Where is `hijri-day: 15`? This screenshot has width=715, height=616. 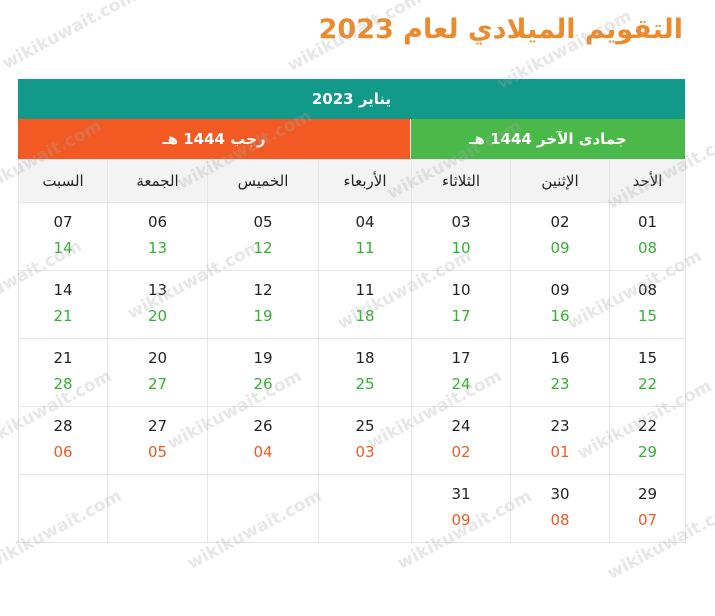
hijri-day: 15 is located at coordinates (647, 316).